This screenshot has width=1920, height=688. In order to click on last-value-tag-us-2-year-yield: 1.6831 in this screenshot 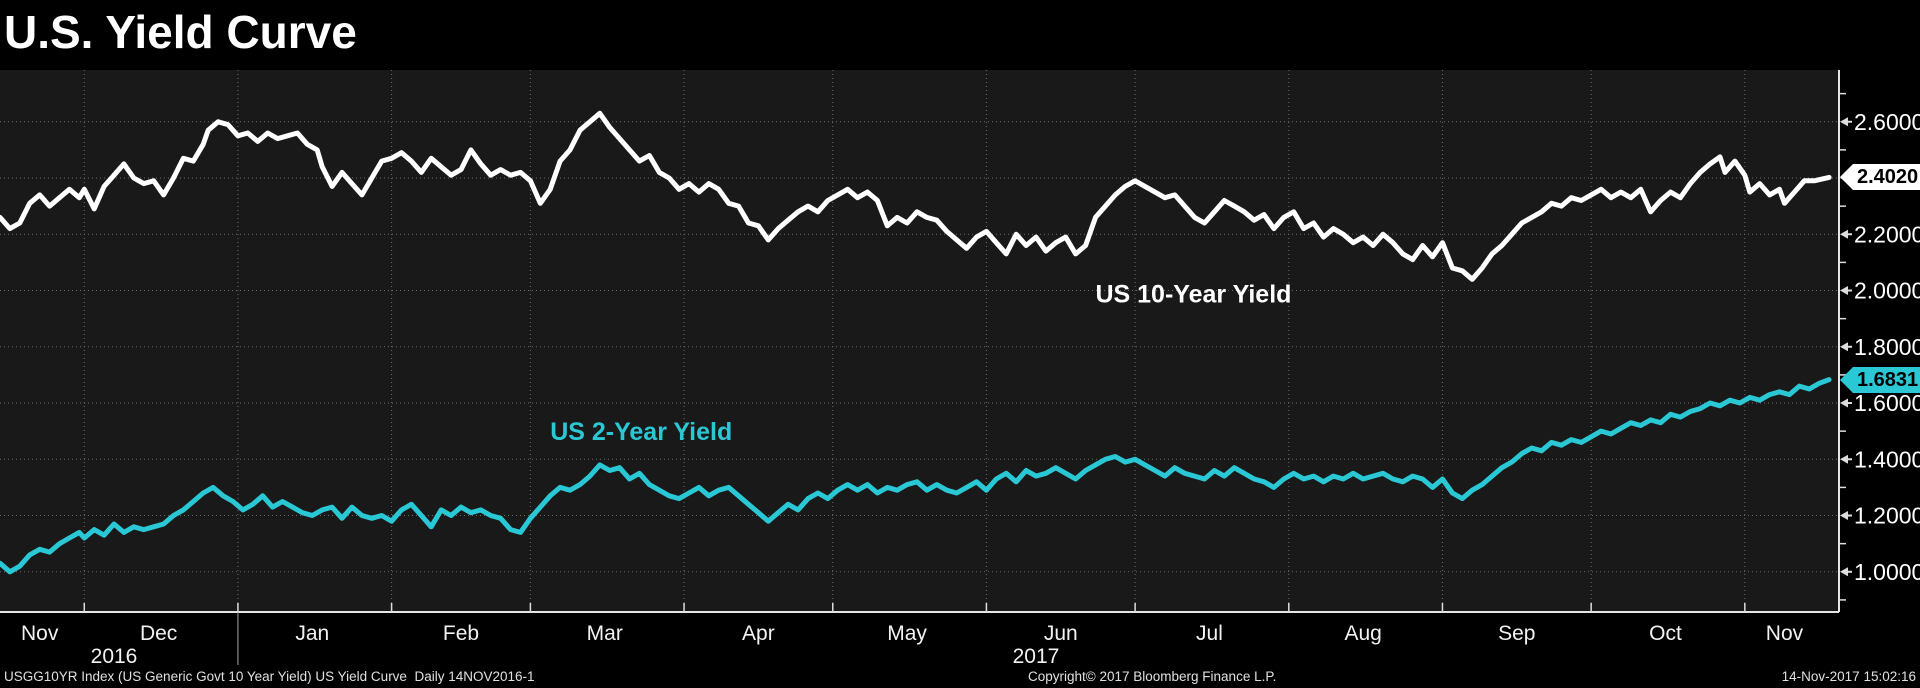, I will do `click(1880, 380)`.